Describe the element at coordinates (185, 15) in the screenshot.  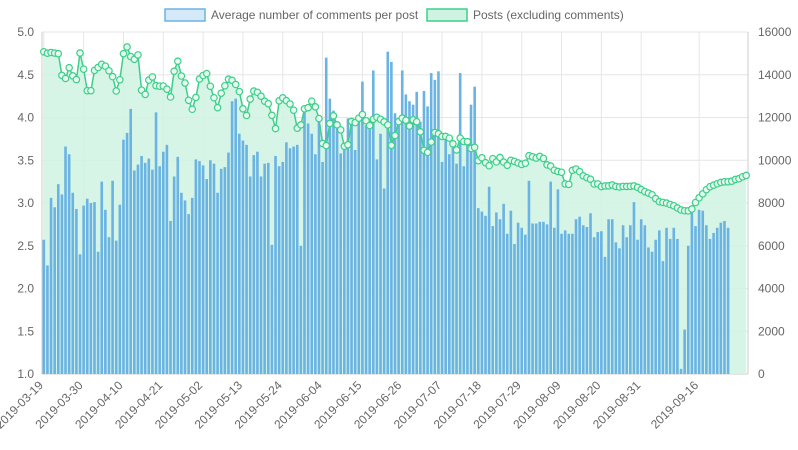
I see `legend-swatch-comments` at that location.